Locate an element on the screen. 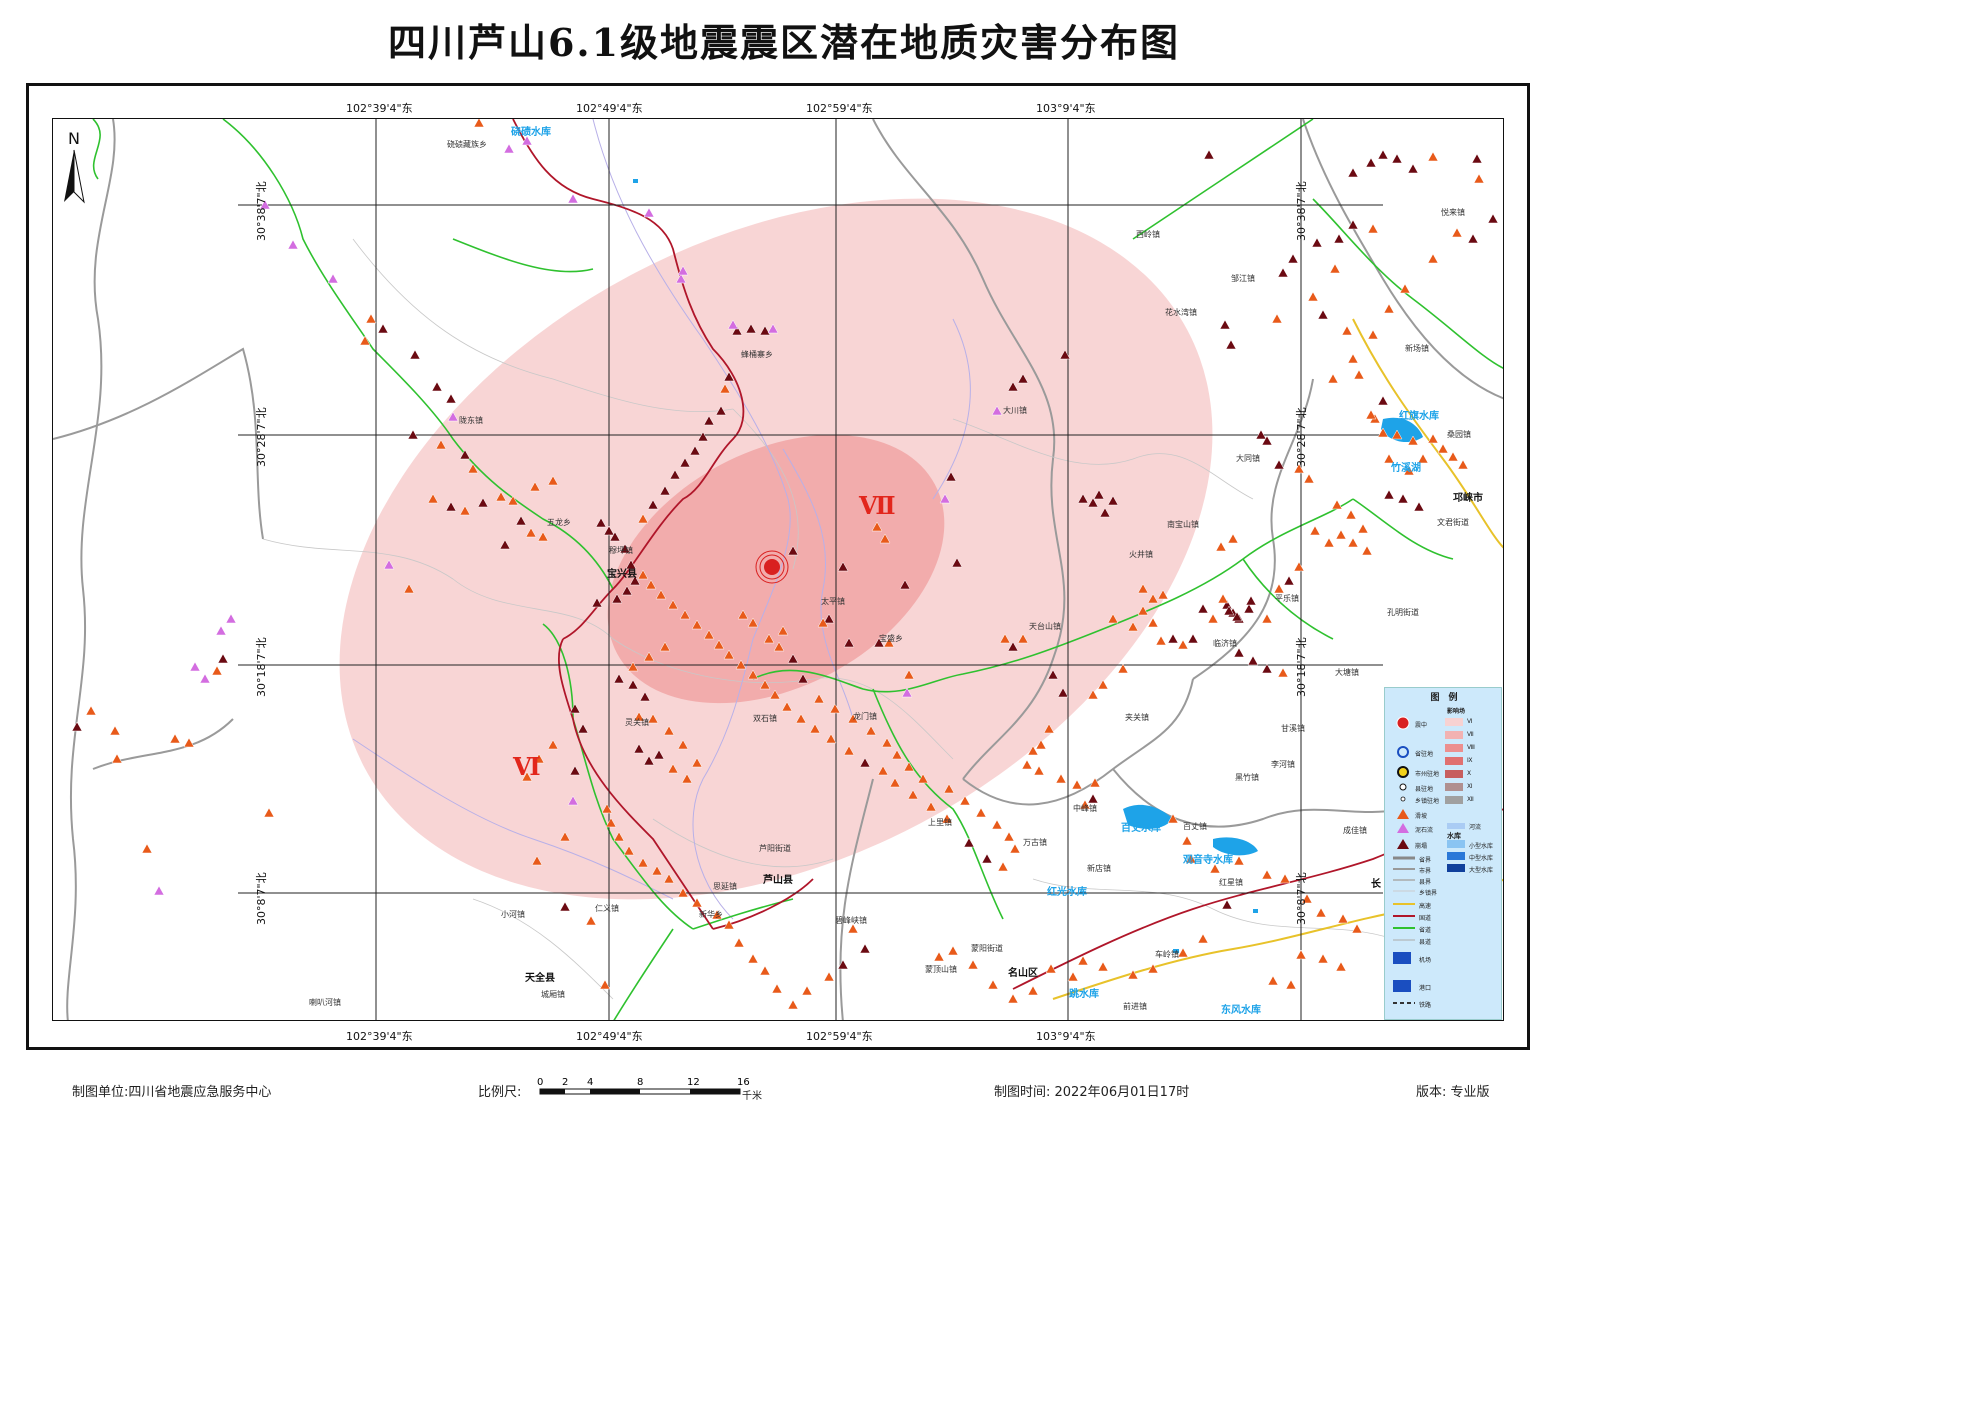 This screenshot has height=1403, width=1983. legend-epicenter-icon is located at coordinates (1403, 723).